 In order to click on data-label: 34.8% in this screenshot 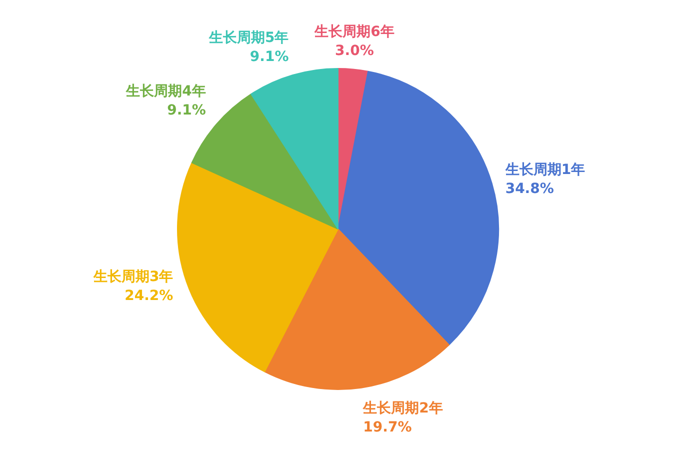, I will do `click(529, 189)`.